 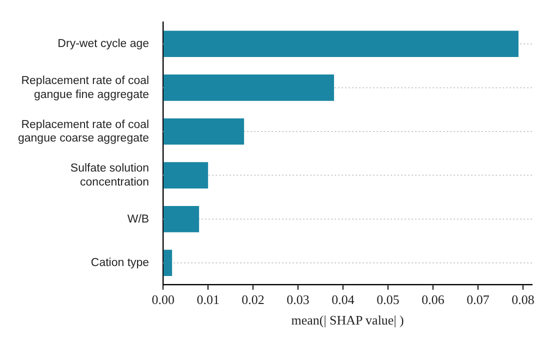 I want to click on x-tick-label: 0.03, so click(x=298, y=300).